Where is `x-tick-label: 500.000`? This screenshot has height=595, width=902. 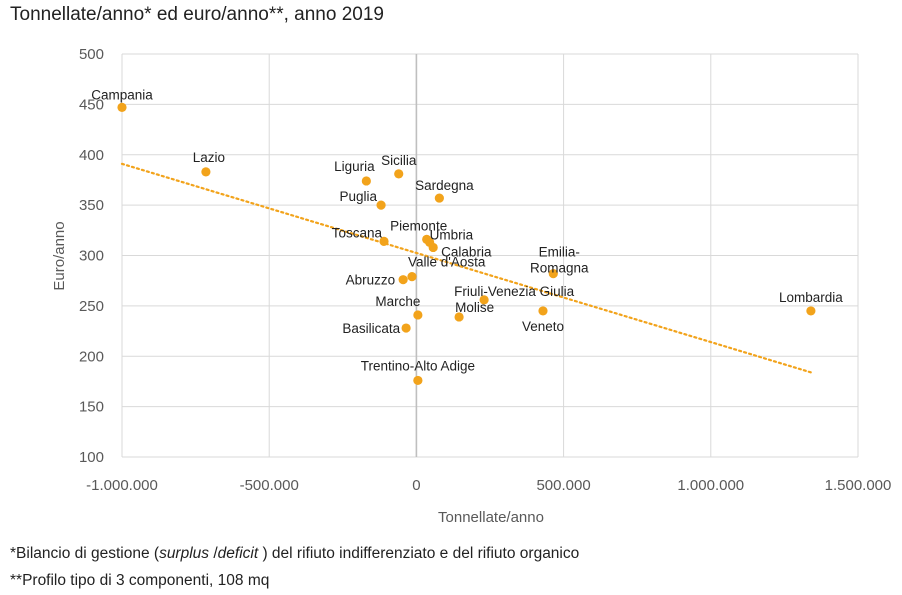
x-tick-label: 500.000 is located at coordinates (563, 485).